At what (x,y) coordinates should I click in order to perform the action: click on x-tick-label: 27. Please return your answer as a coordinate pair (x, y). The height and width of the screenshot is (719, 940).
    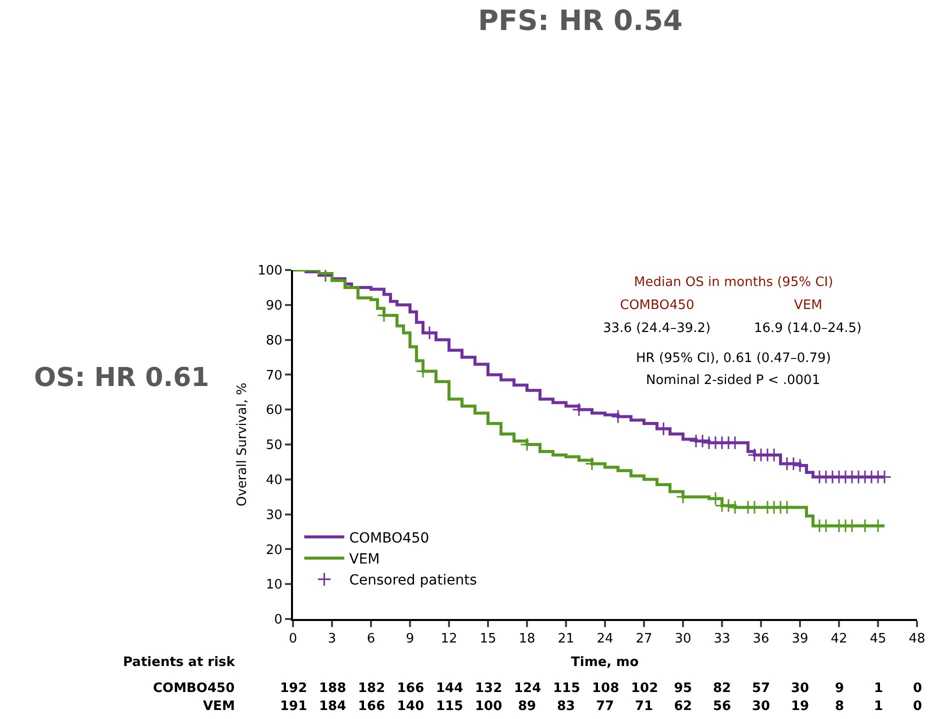
    Looking at the image, I should click on (644, 639).